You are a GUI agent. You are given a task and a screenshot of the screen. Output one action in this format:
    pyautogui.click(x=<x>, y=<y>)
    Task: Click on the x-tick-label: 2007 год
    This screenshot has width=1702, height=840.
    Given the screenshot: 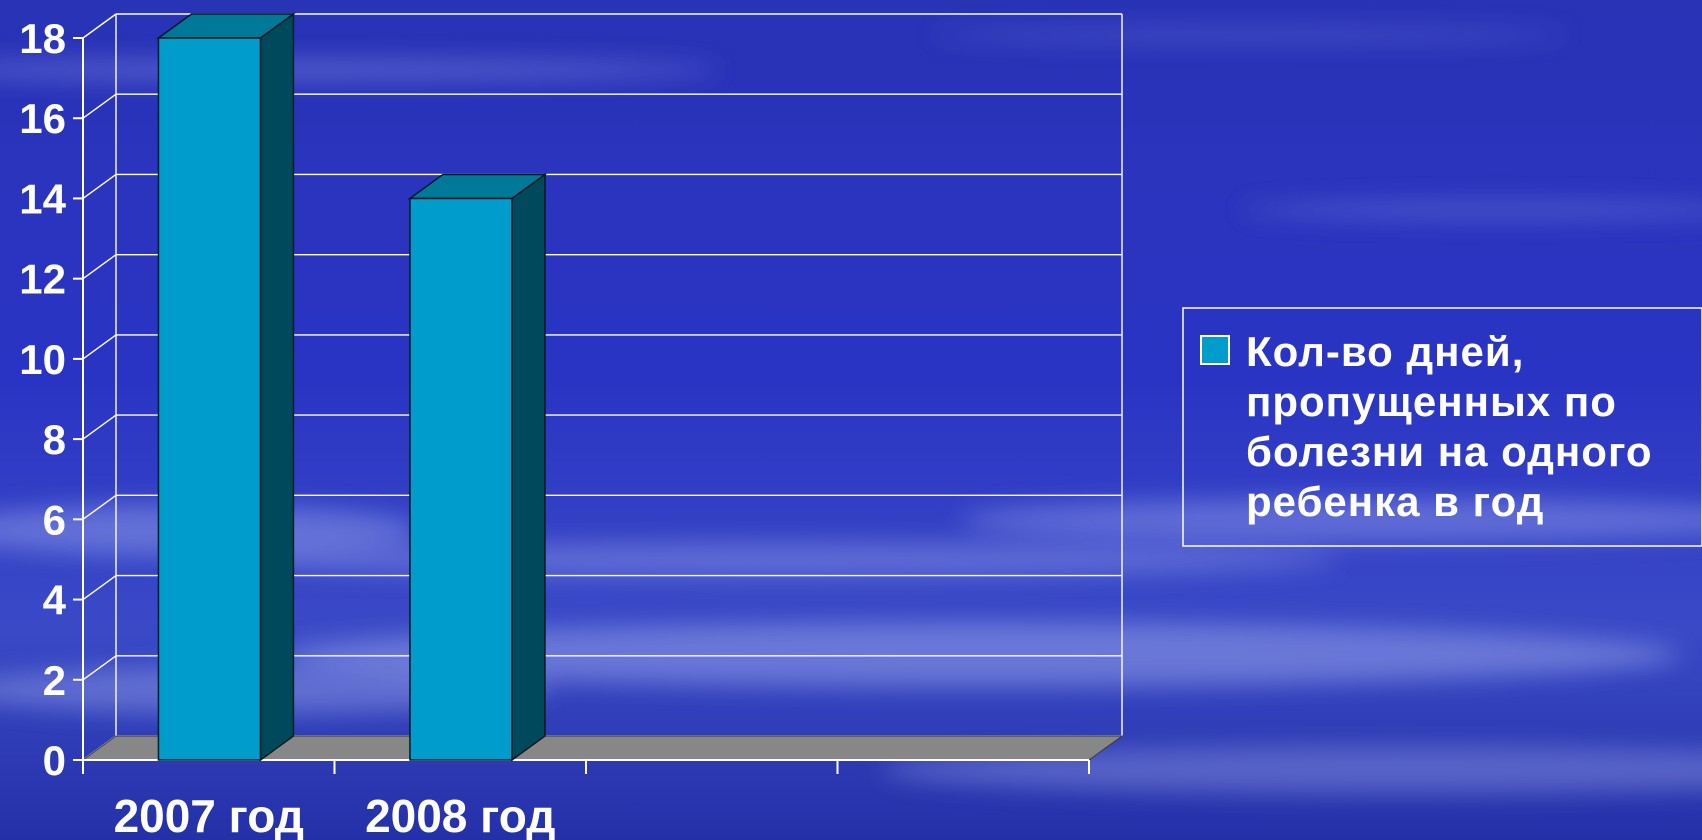 What is the action you would take?
    pyautogui.click(x=209, y=815)
    